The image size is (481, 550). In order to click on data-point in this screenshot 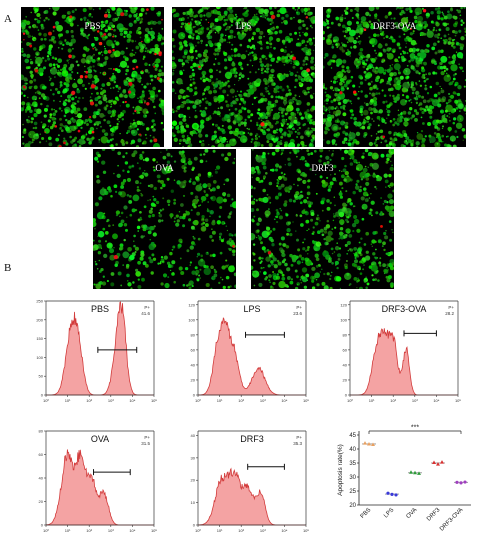, I will do `click(457, 482)`.